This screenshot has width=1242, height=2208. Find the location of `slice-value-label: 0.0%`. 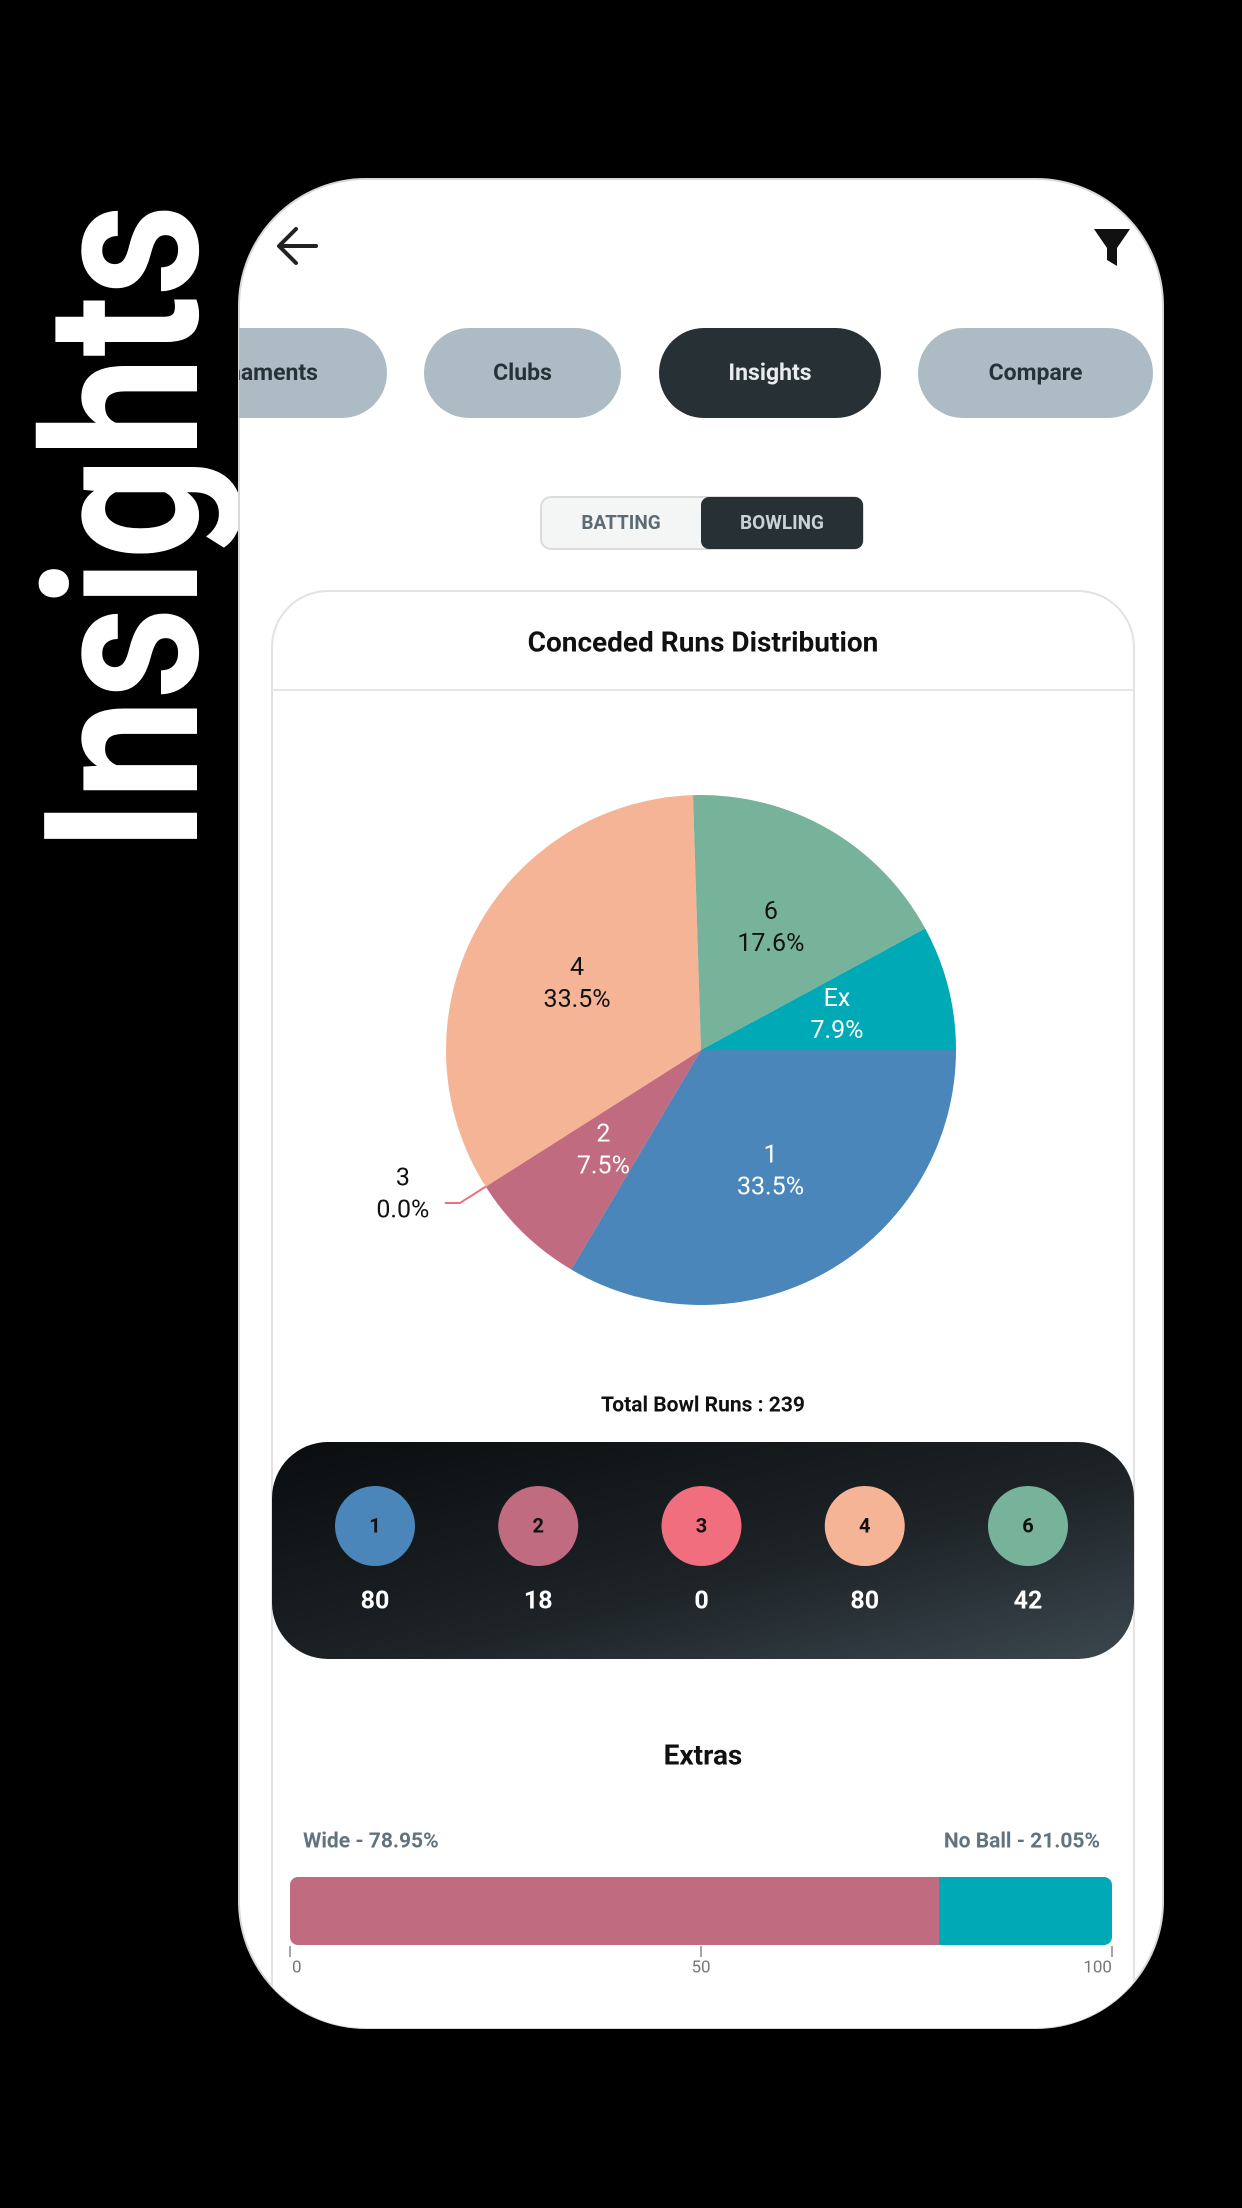

slice-value-label: 0.0% is located at coordinates (402, 1210).